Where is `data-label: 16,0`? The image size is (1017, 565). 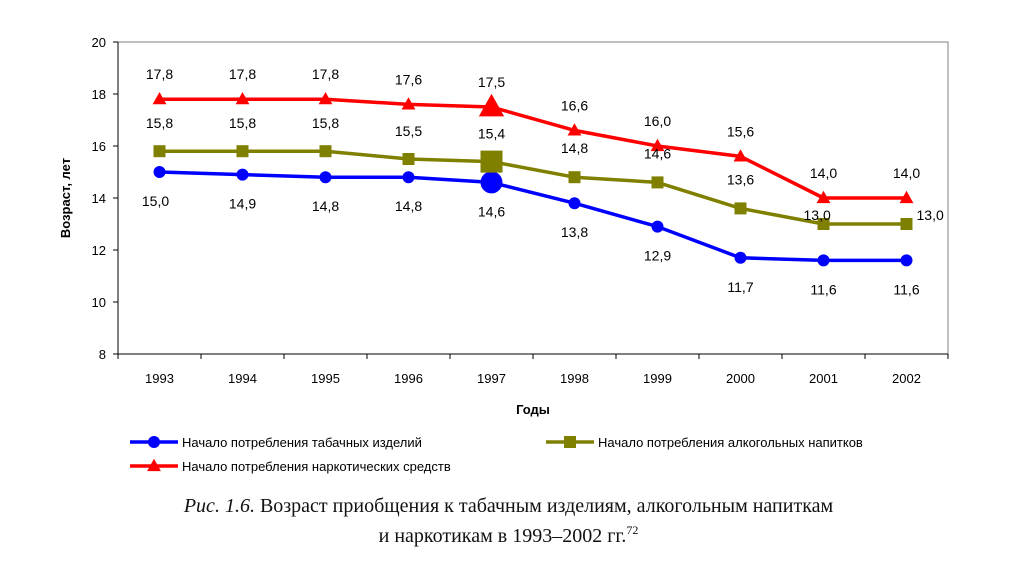 data-label: 16,0 is located at coordinates (657, 121).